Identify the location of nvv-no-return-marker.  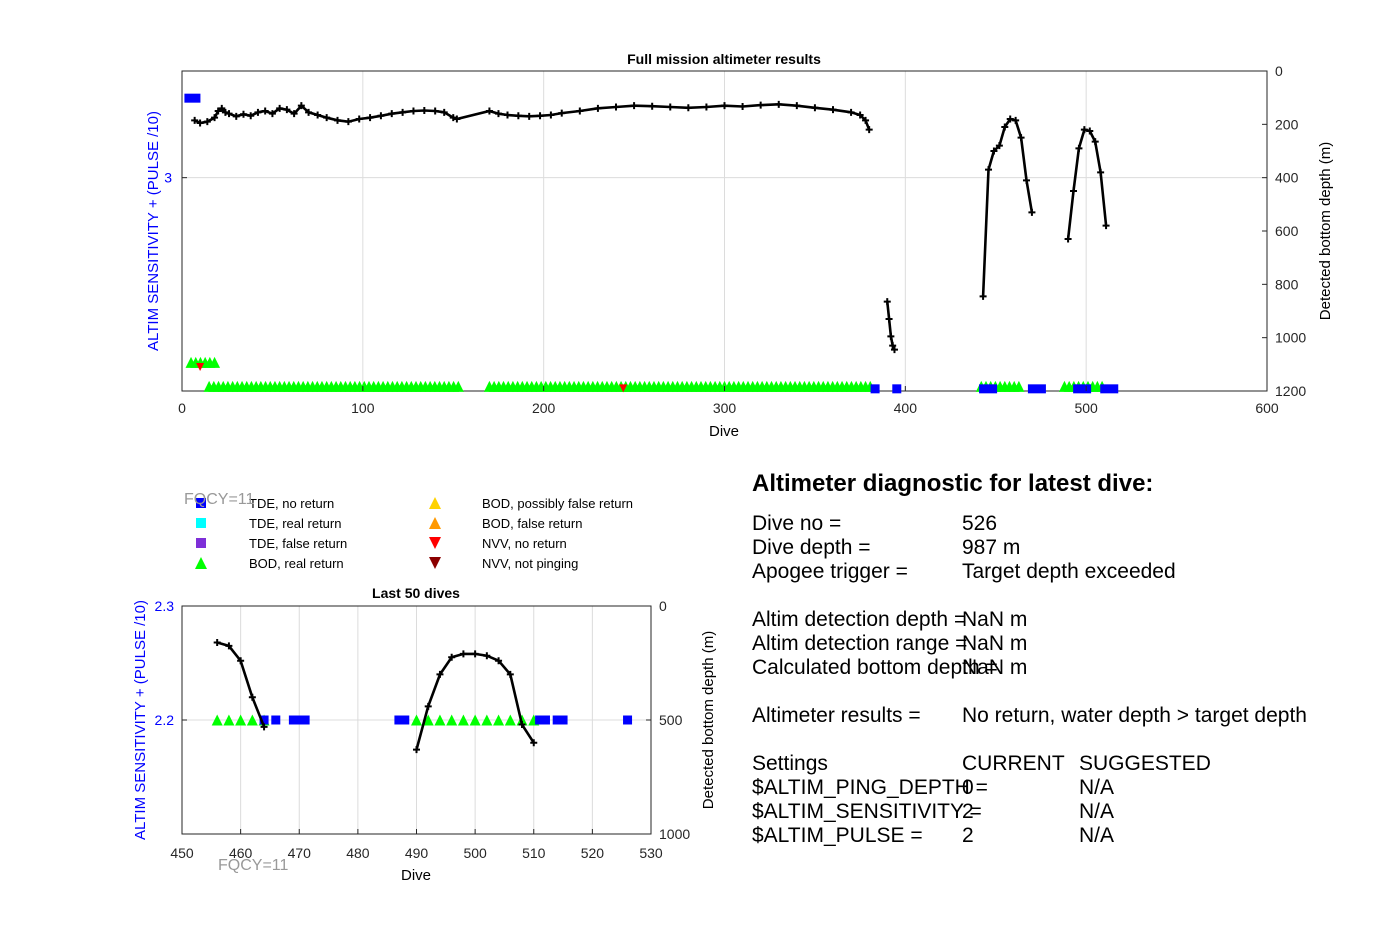
(200, 367).